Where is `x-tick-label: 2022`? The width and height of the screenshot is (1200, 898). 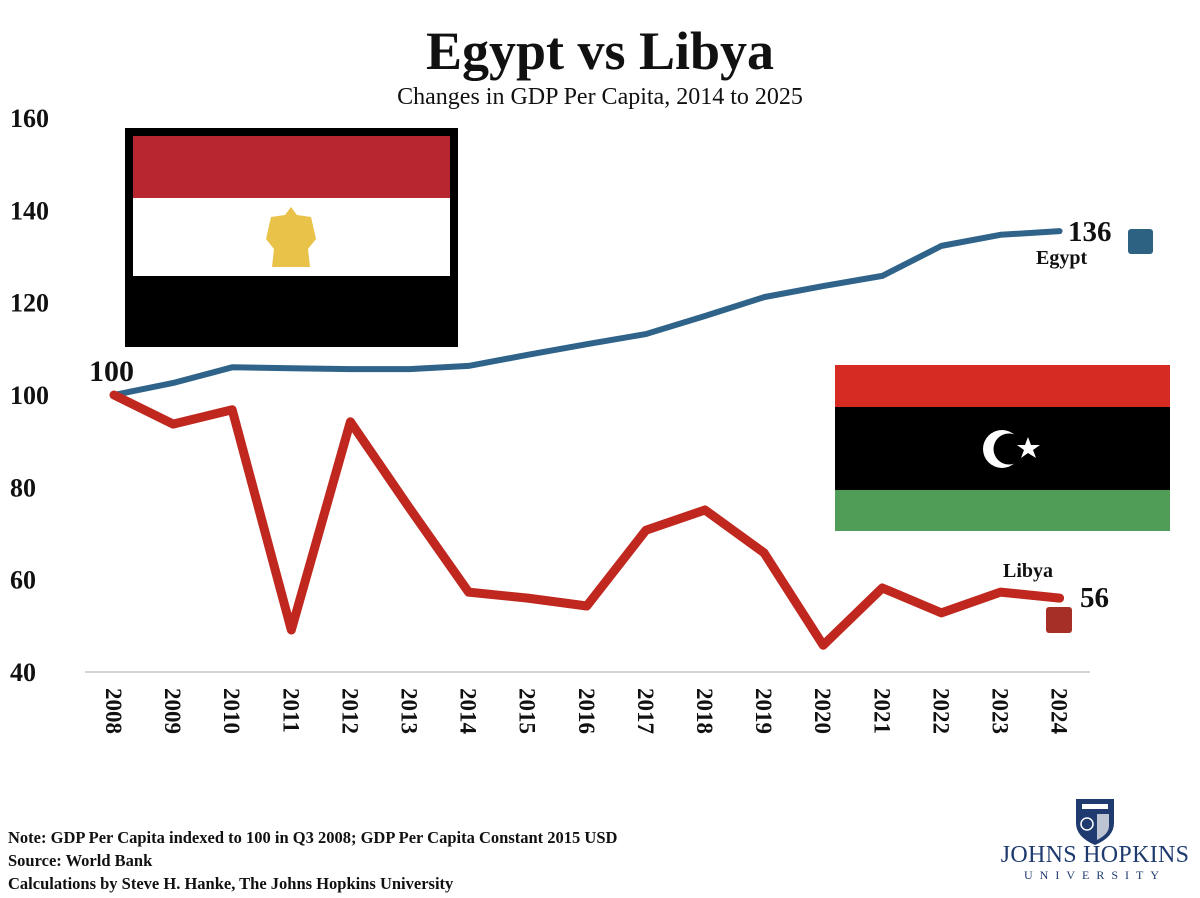 x-tick-label: 2022 is located at coordinates (940, 711).